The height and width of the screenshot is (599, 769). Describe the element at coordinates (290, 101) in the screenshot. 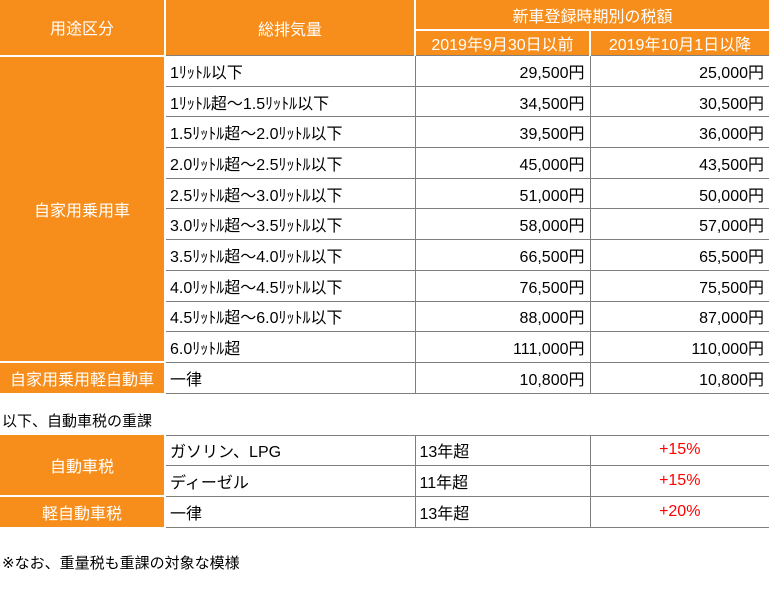

I see `displacement-cell: 1ﾘｯﾄﾙ超～1.5ﾘｯﾄﾙ以下` at that location.